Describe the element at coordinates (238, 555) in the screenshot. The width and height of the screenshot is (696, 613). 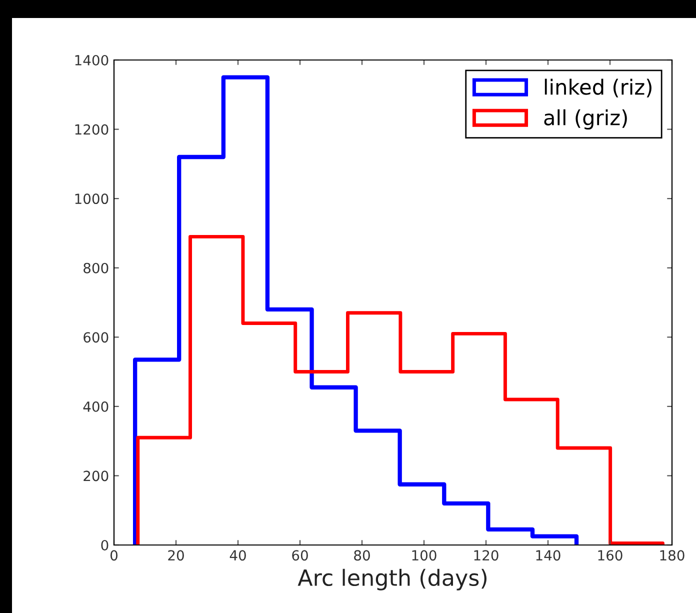
I see `x-tick-label: 40` at that location.